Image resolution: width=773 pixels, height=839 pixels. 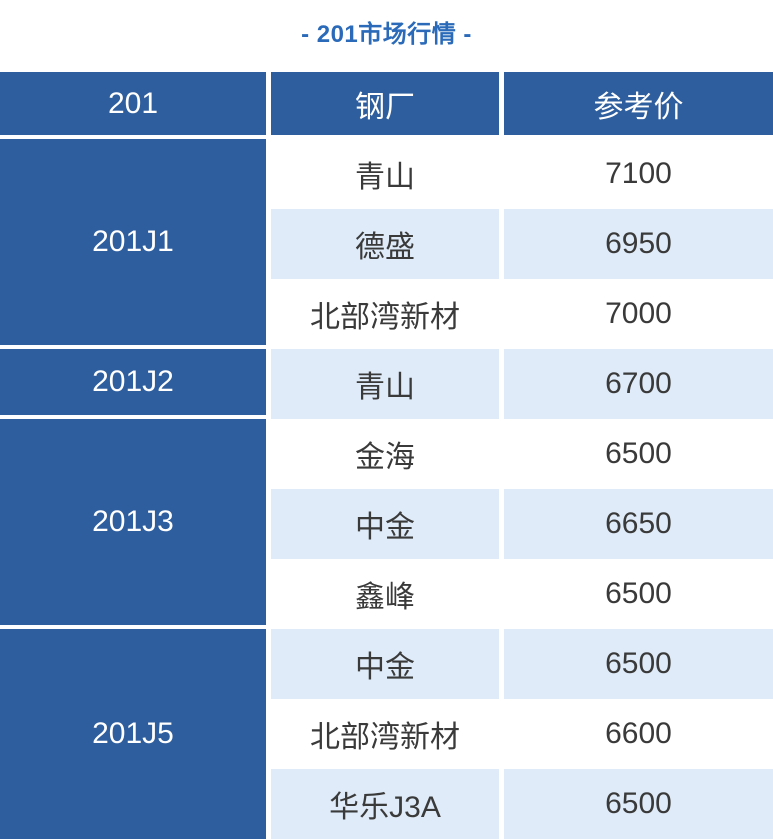 I want to click on mill-cell: 德盛, so click(x=385, y=244).